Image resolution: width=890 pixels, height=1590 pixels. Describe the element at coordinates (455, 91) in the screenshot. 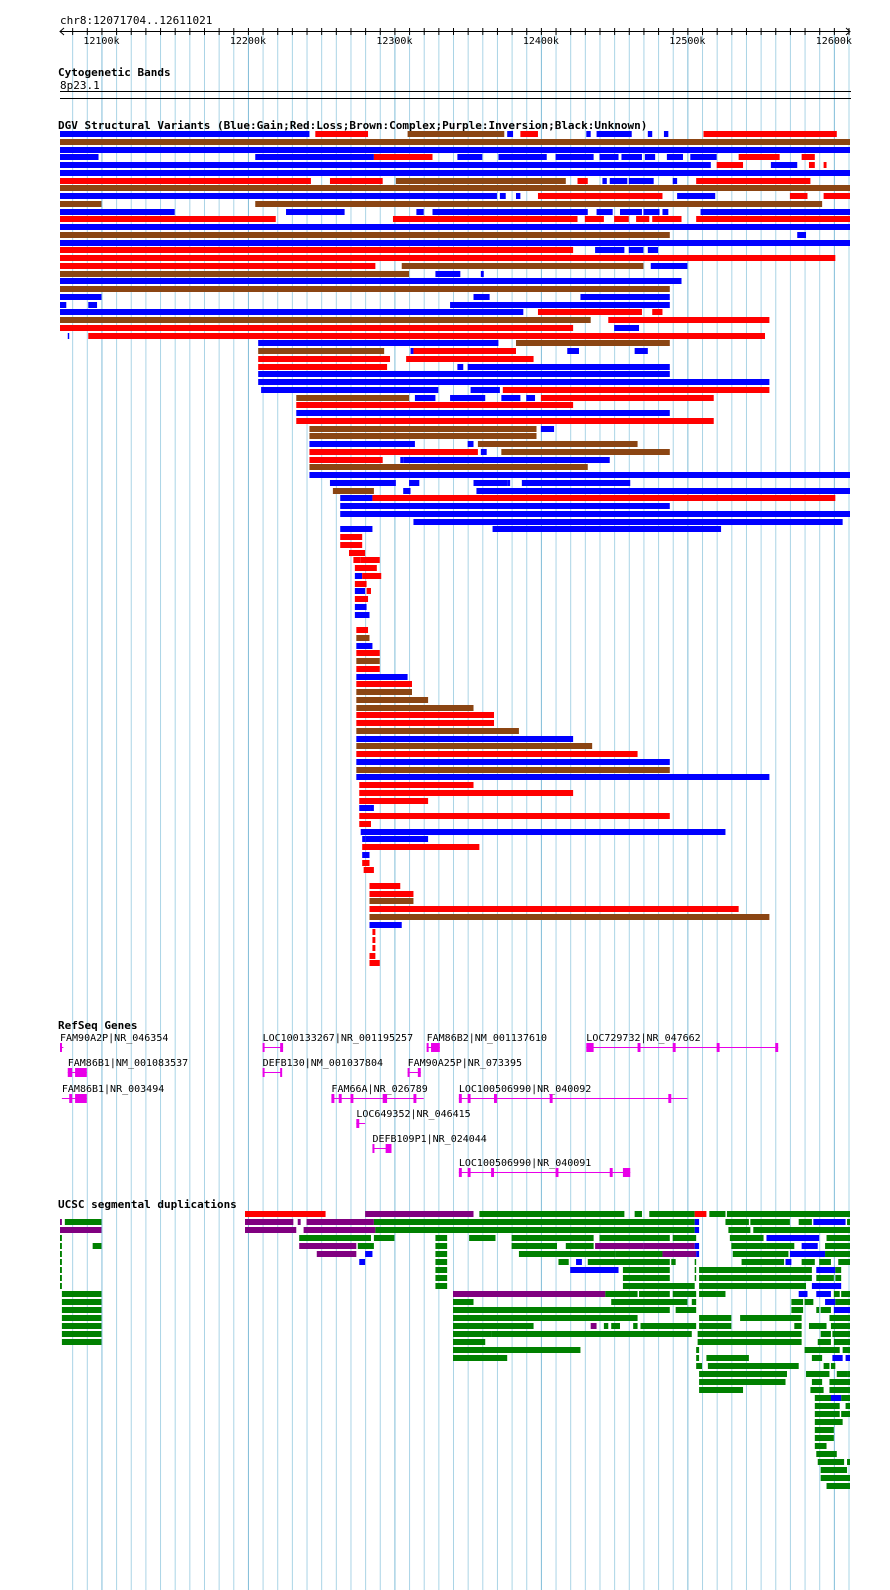

I see `cytoband-band-top` at that location.